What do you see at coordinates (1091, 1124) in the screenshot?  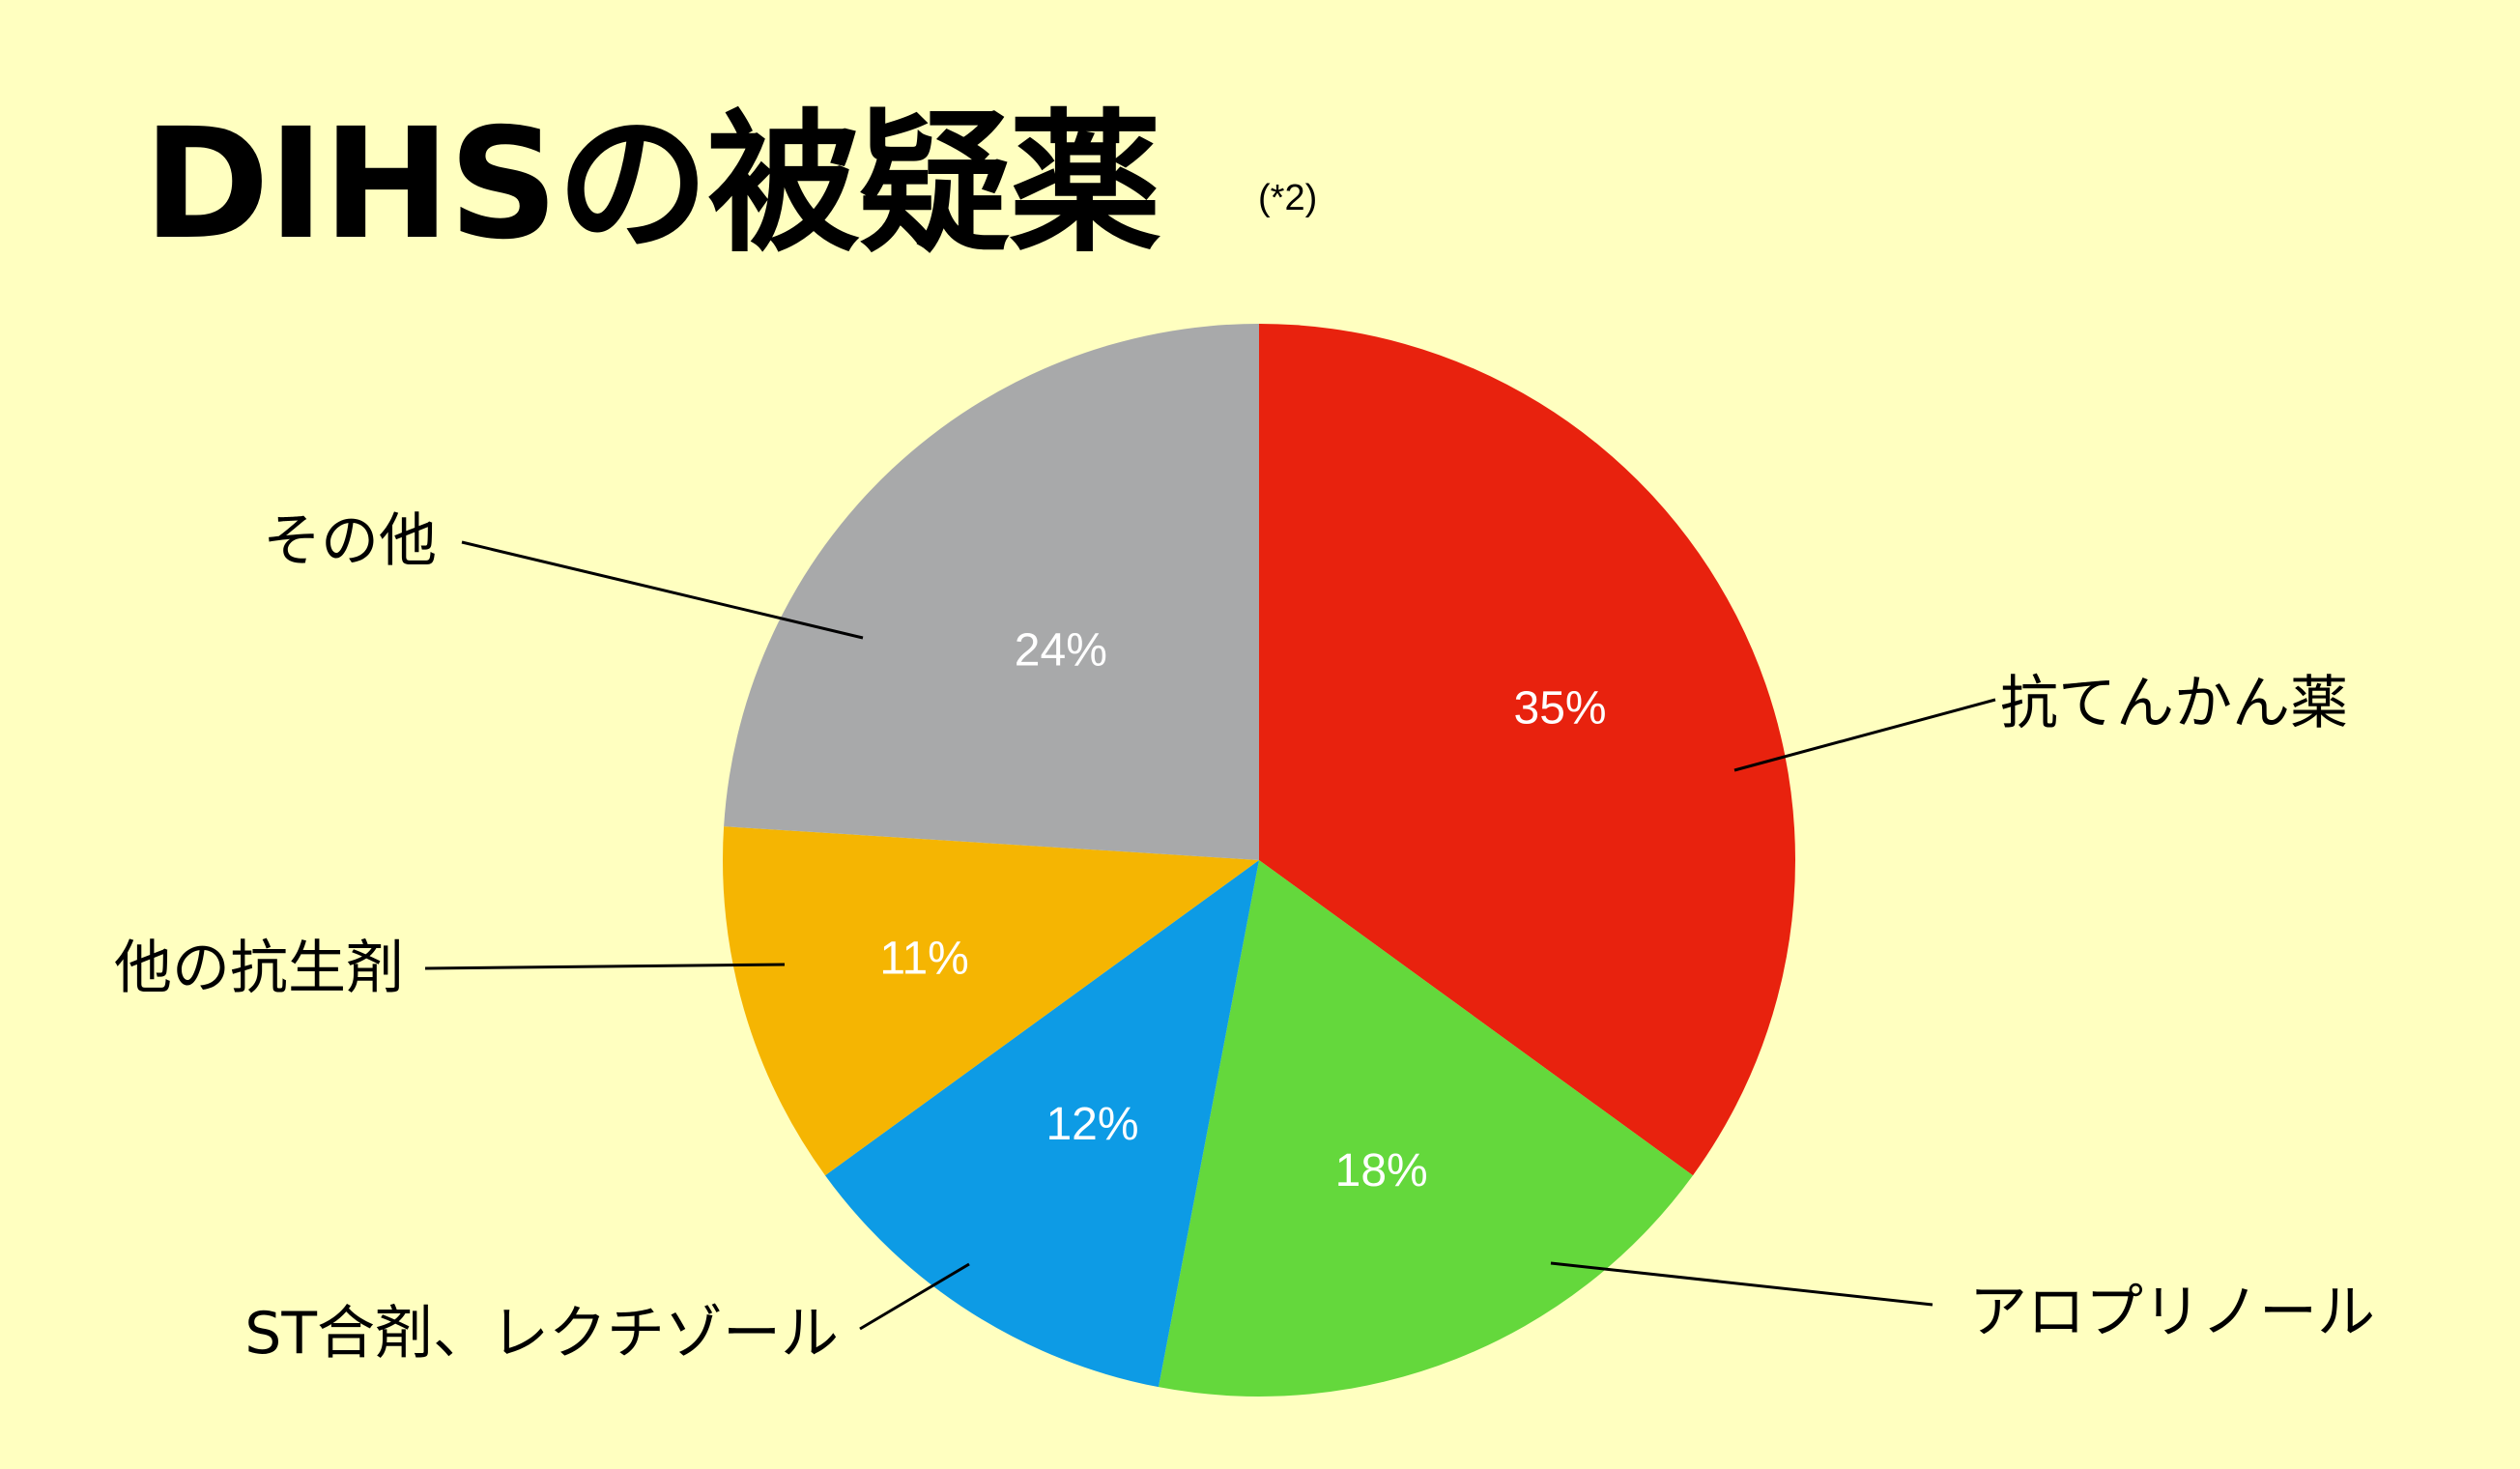 I see `slice-percent-label: 12%` at bounding box center [1091, 1124].